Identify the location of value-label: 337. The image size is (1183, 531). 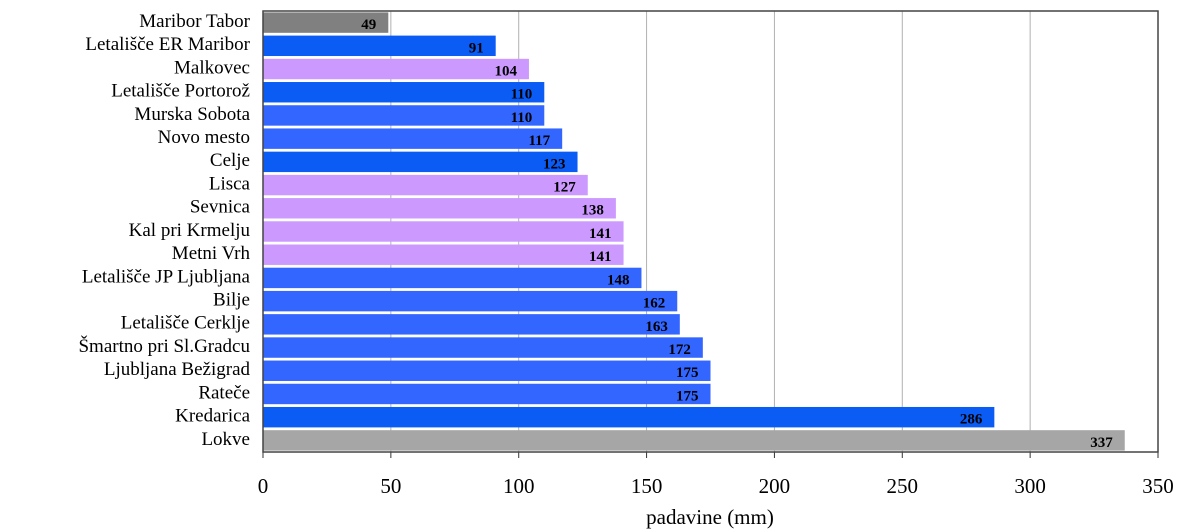
(1101, 443).